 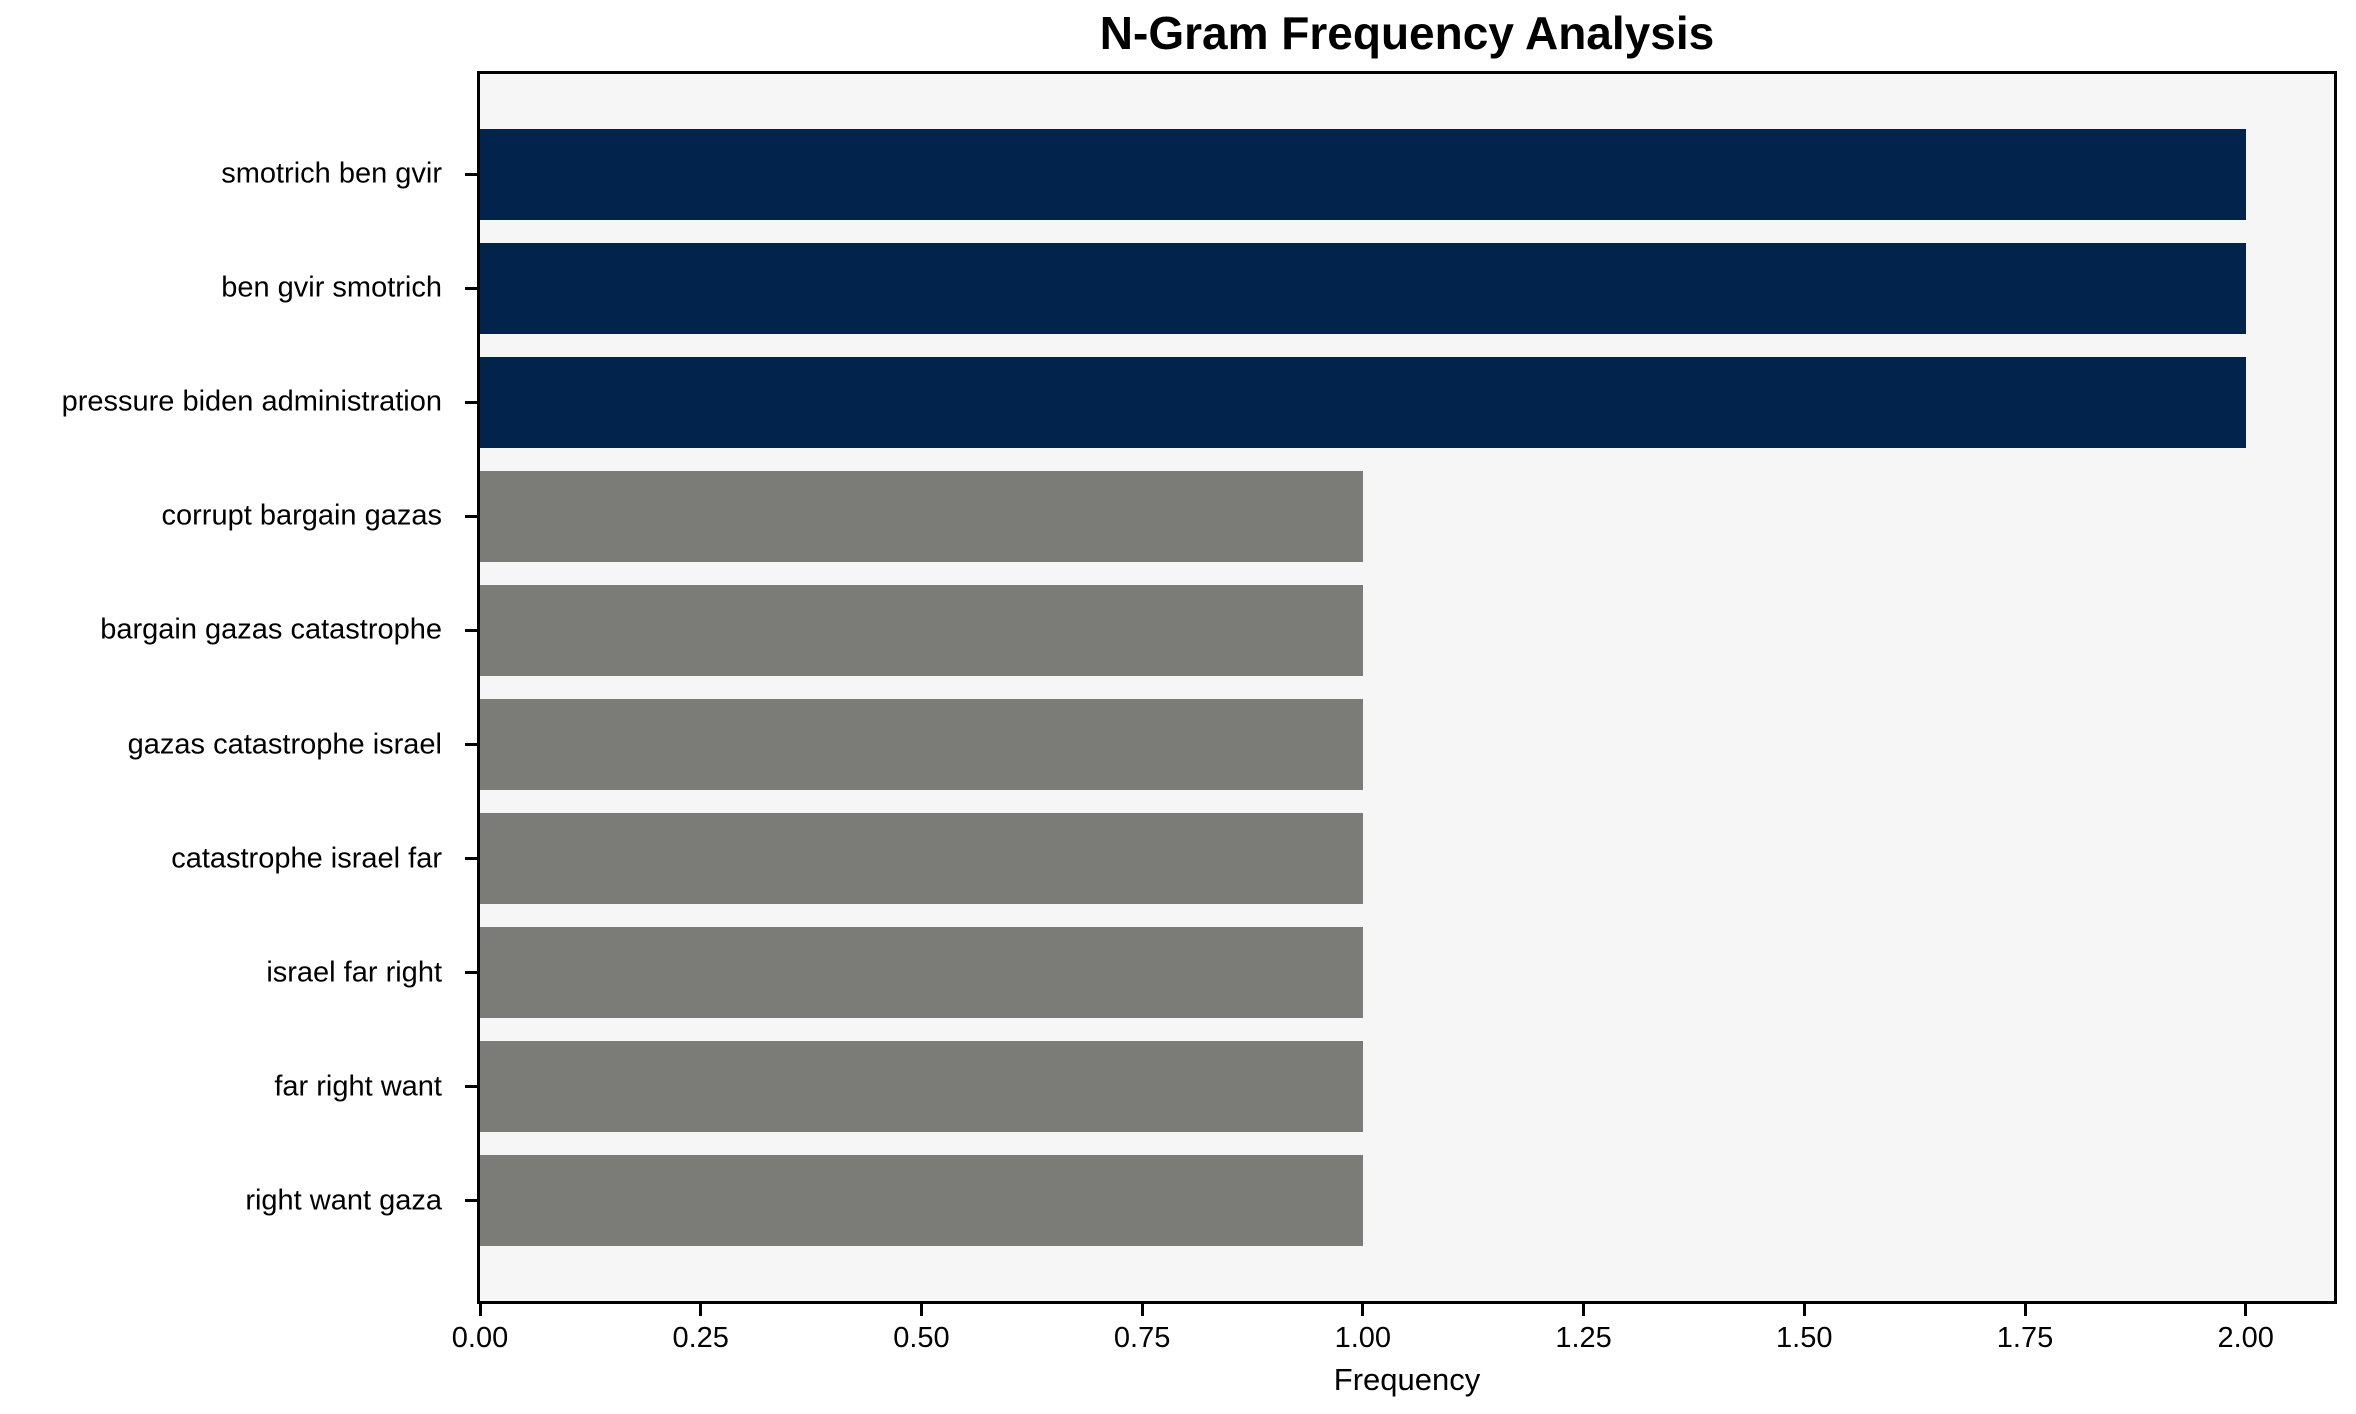 I want to click on x-tick-label: 1.75, so click(x=2025, y=1338).